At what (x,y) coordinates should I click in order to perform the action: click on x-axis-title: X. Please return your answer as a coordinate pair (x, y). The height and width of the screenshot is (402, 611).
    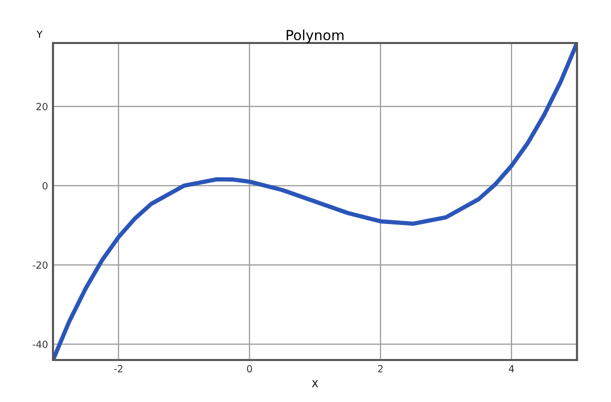
    Looking at the image, I should click on (315, 384).